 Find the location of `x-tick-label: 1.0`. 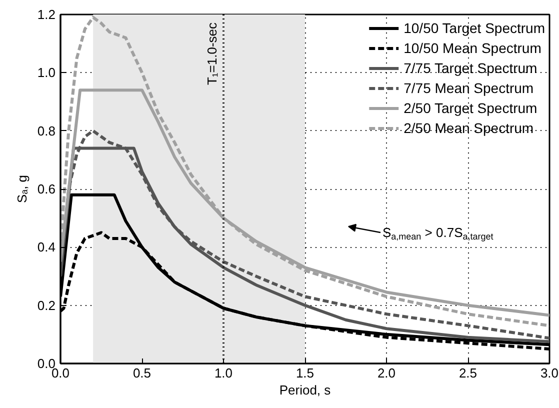

x-tick-label: 1.0 is located at coordinates (223, 373).